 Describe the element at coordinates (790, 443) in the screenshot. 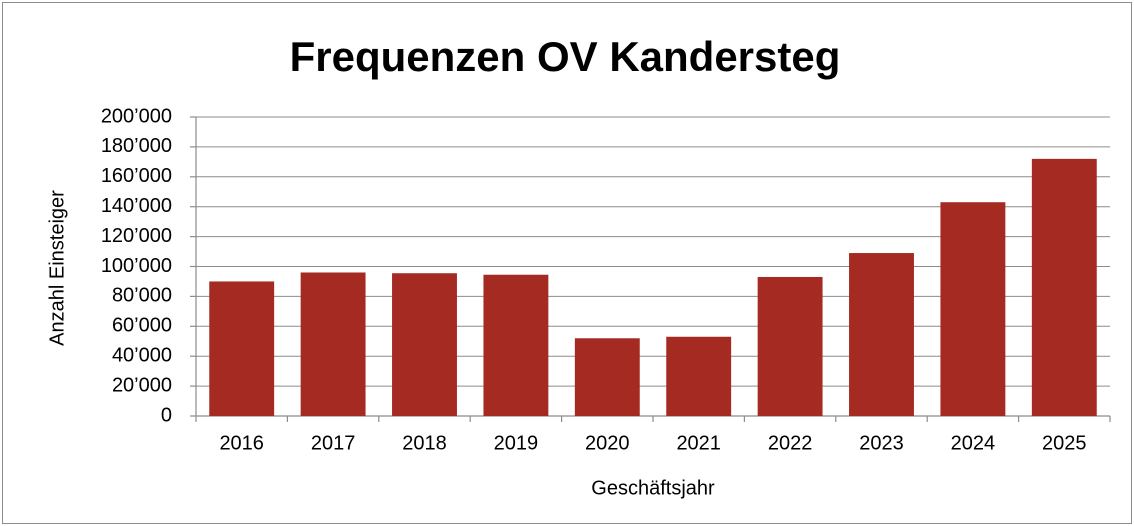

I see `x-tick-label: 2022` at that location.